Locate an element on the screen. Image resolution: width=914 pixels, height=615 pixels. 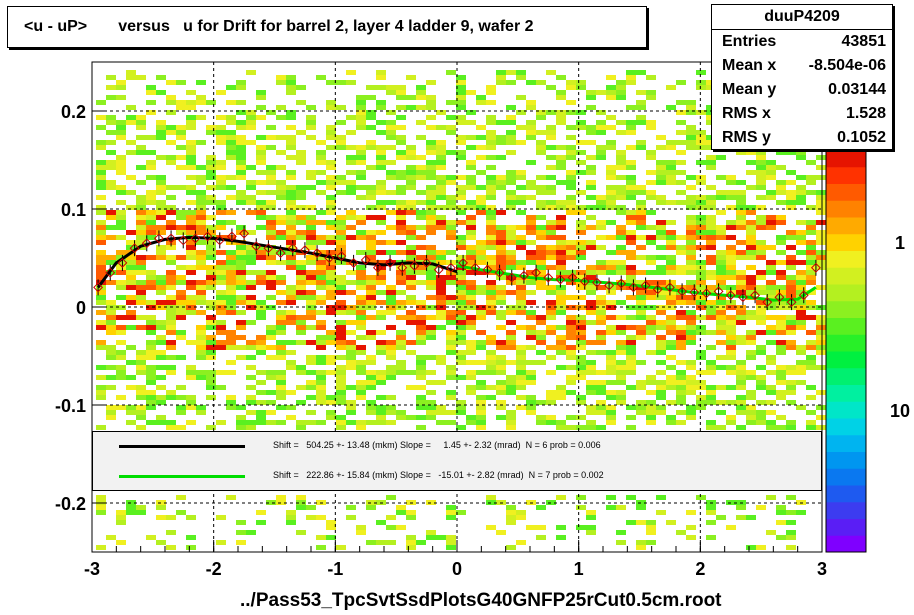
profile-point is located at coordinates (414, 265).